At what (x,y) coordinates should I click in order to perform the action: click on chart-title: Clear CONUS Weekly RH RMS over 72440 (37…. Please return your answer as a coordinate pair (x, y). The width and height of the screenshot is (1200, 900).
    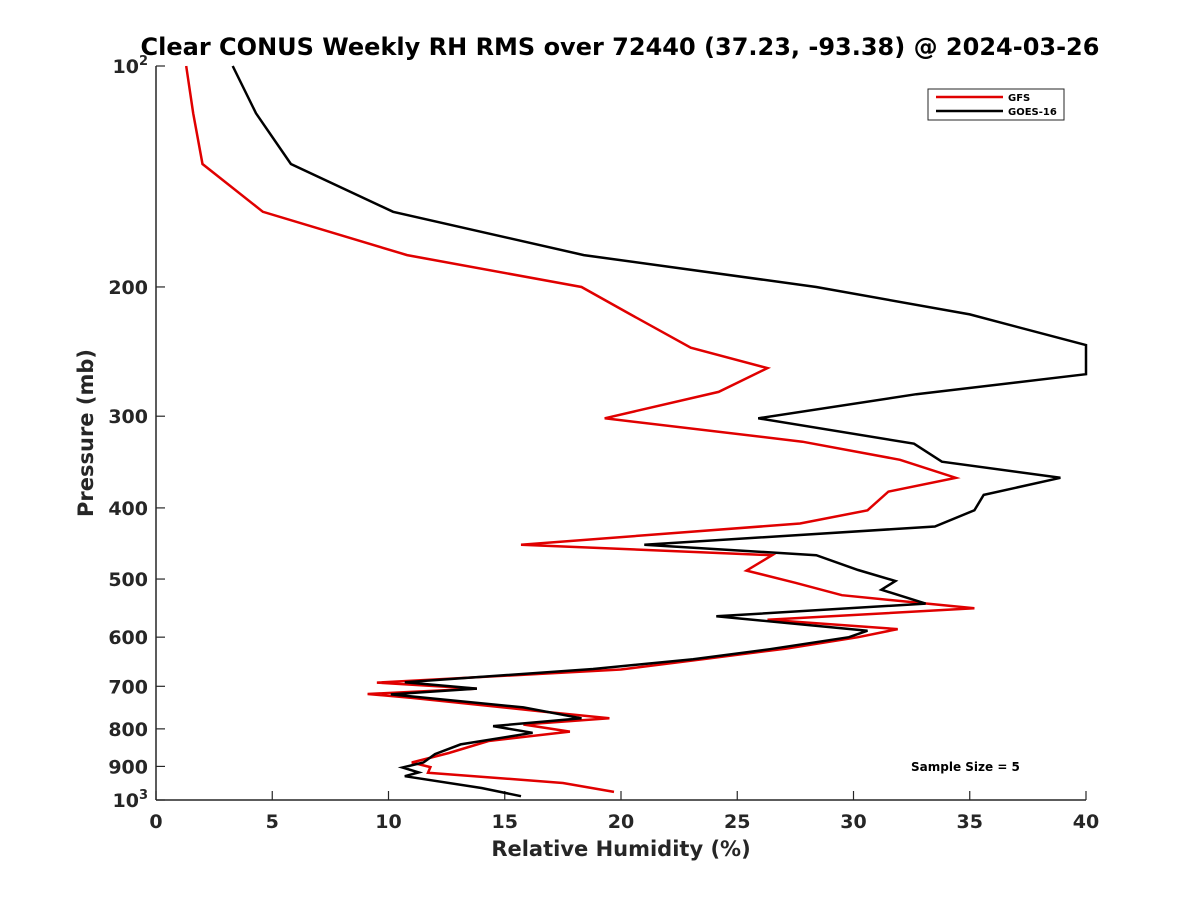
    Looking at the image, I should click on (620, 47).